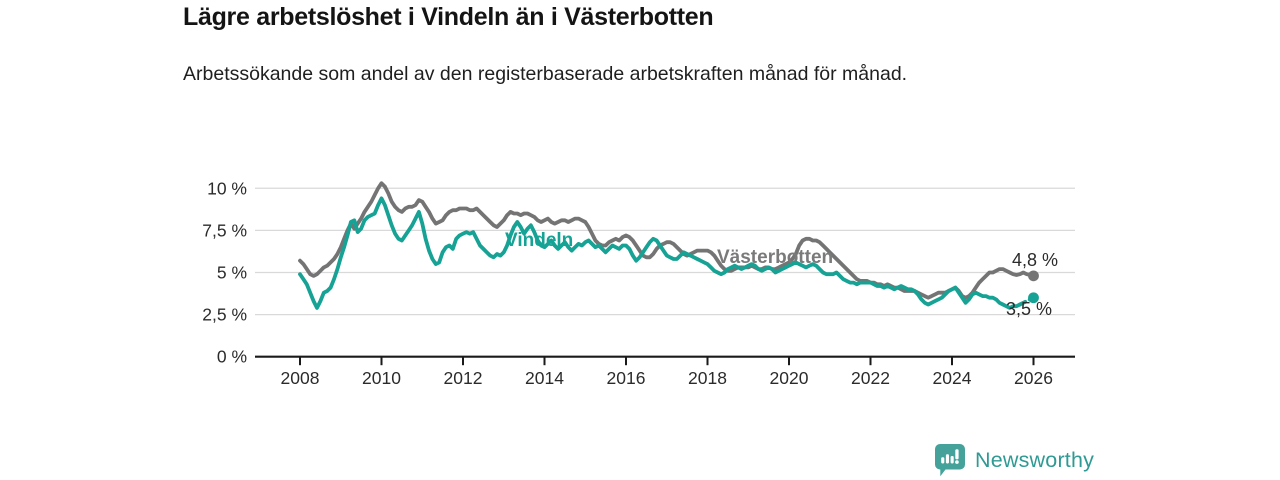 The image size is (1280, 480). I want to click on x-tick-label: 2024, so click(952, 378).